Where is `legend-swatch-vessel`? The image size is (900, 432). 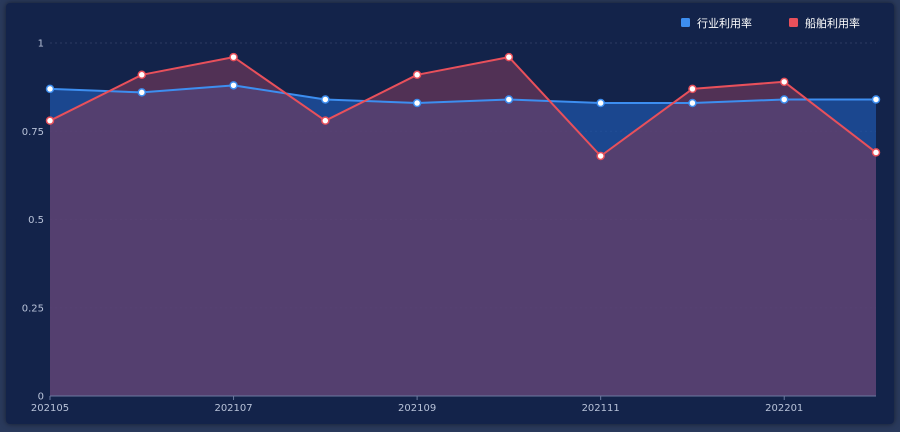 legend-swatch-vessel is located at coordinates (793, 22).